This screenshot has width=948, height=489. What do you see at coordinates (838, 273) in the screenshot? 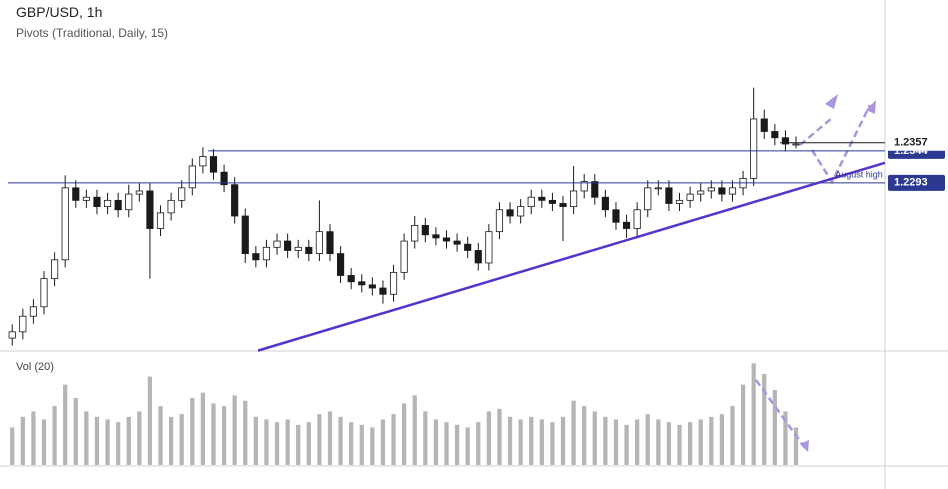
I see `arrow-heads` at bounding box center [838, 273].